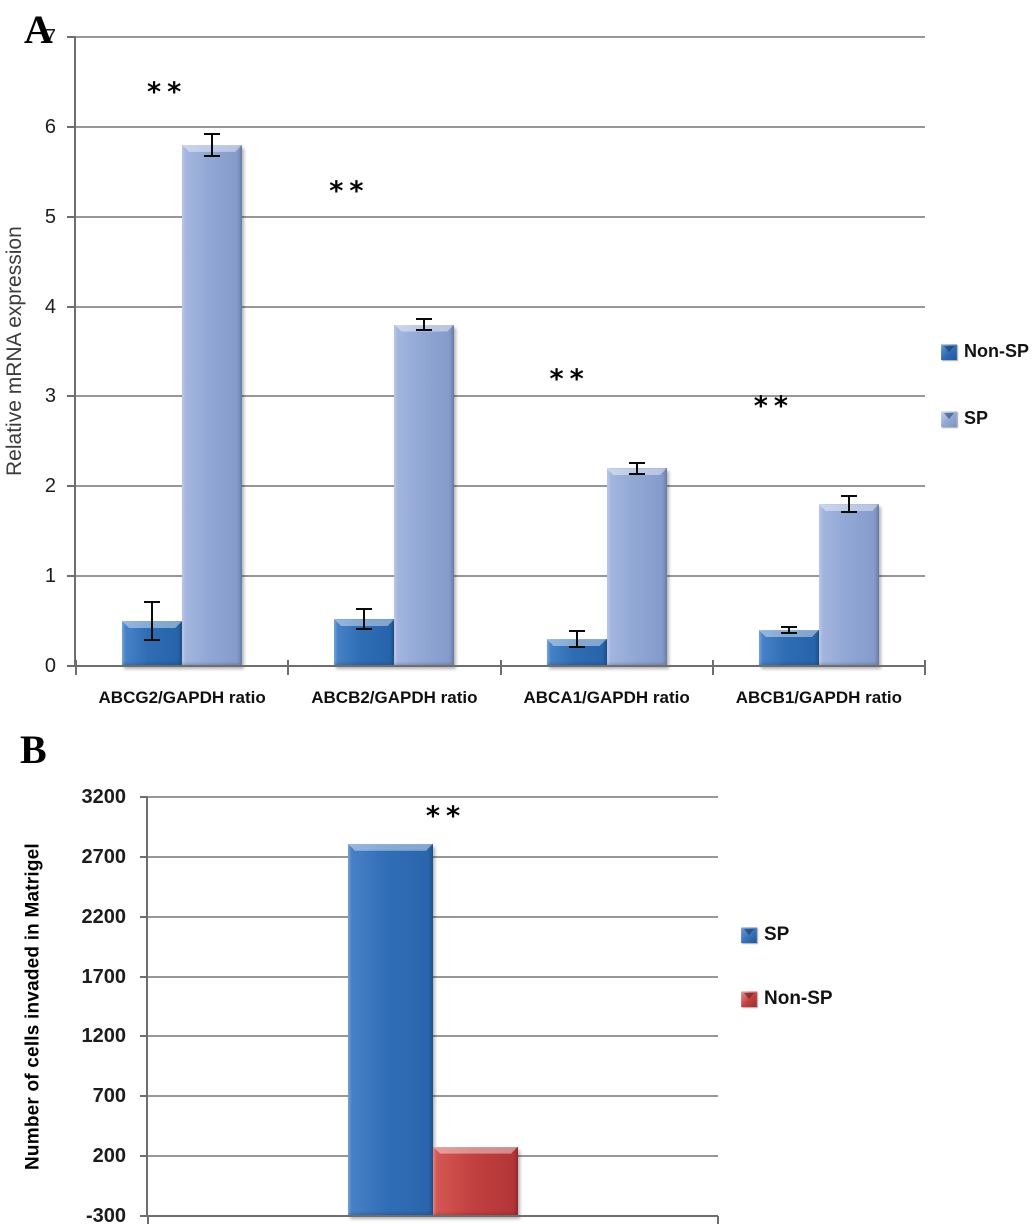 The height and width of the screenshot is (1224, 1033). I want to click on y-tick-label: 5, so click(50, 216).